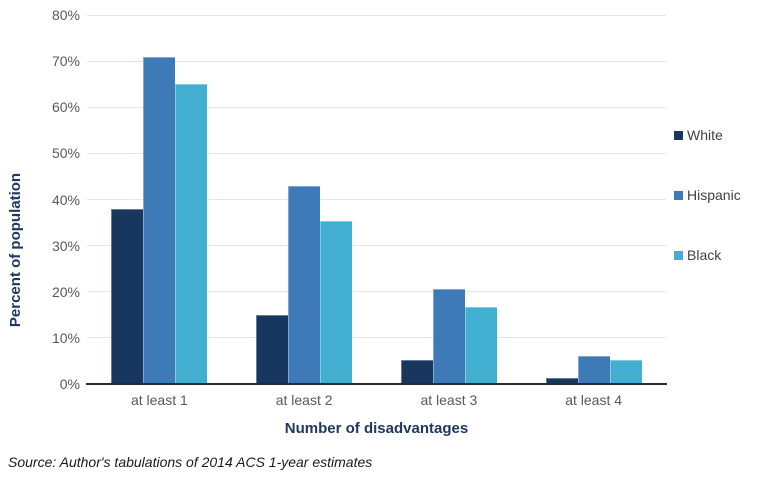  Describe the element at coordinates (65, 291) in the screenshot. I see `y-tick-label-20: 20%` at that location.